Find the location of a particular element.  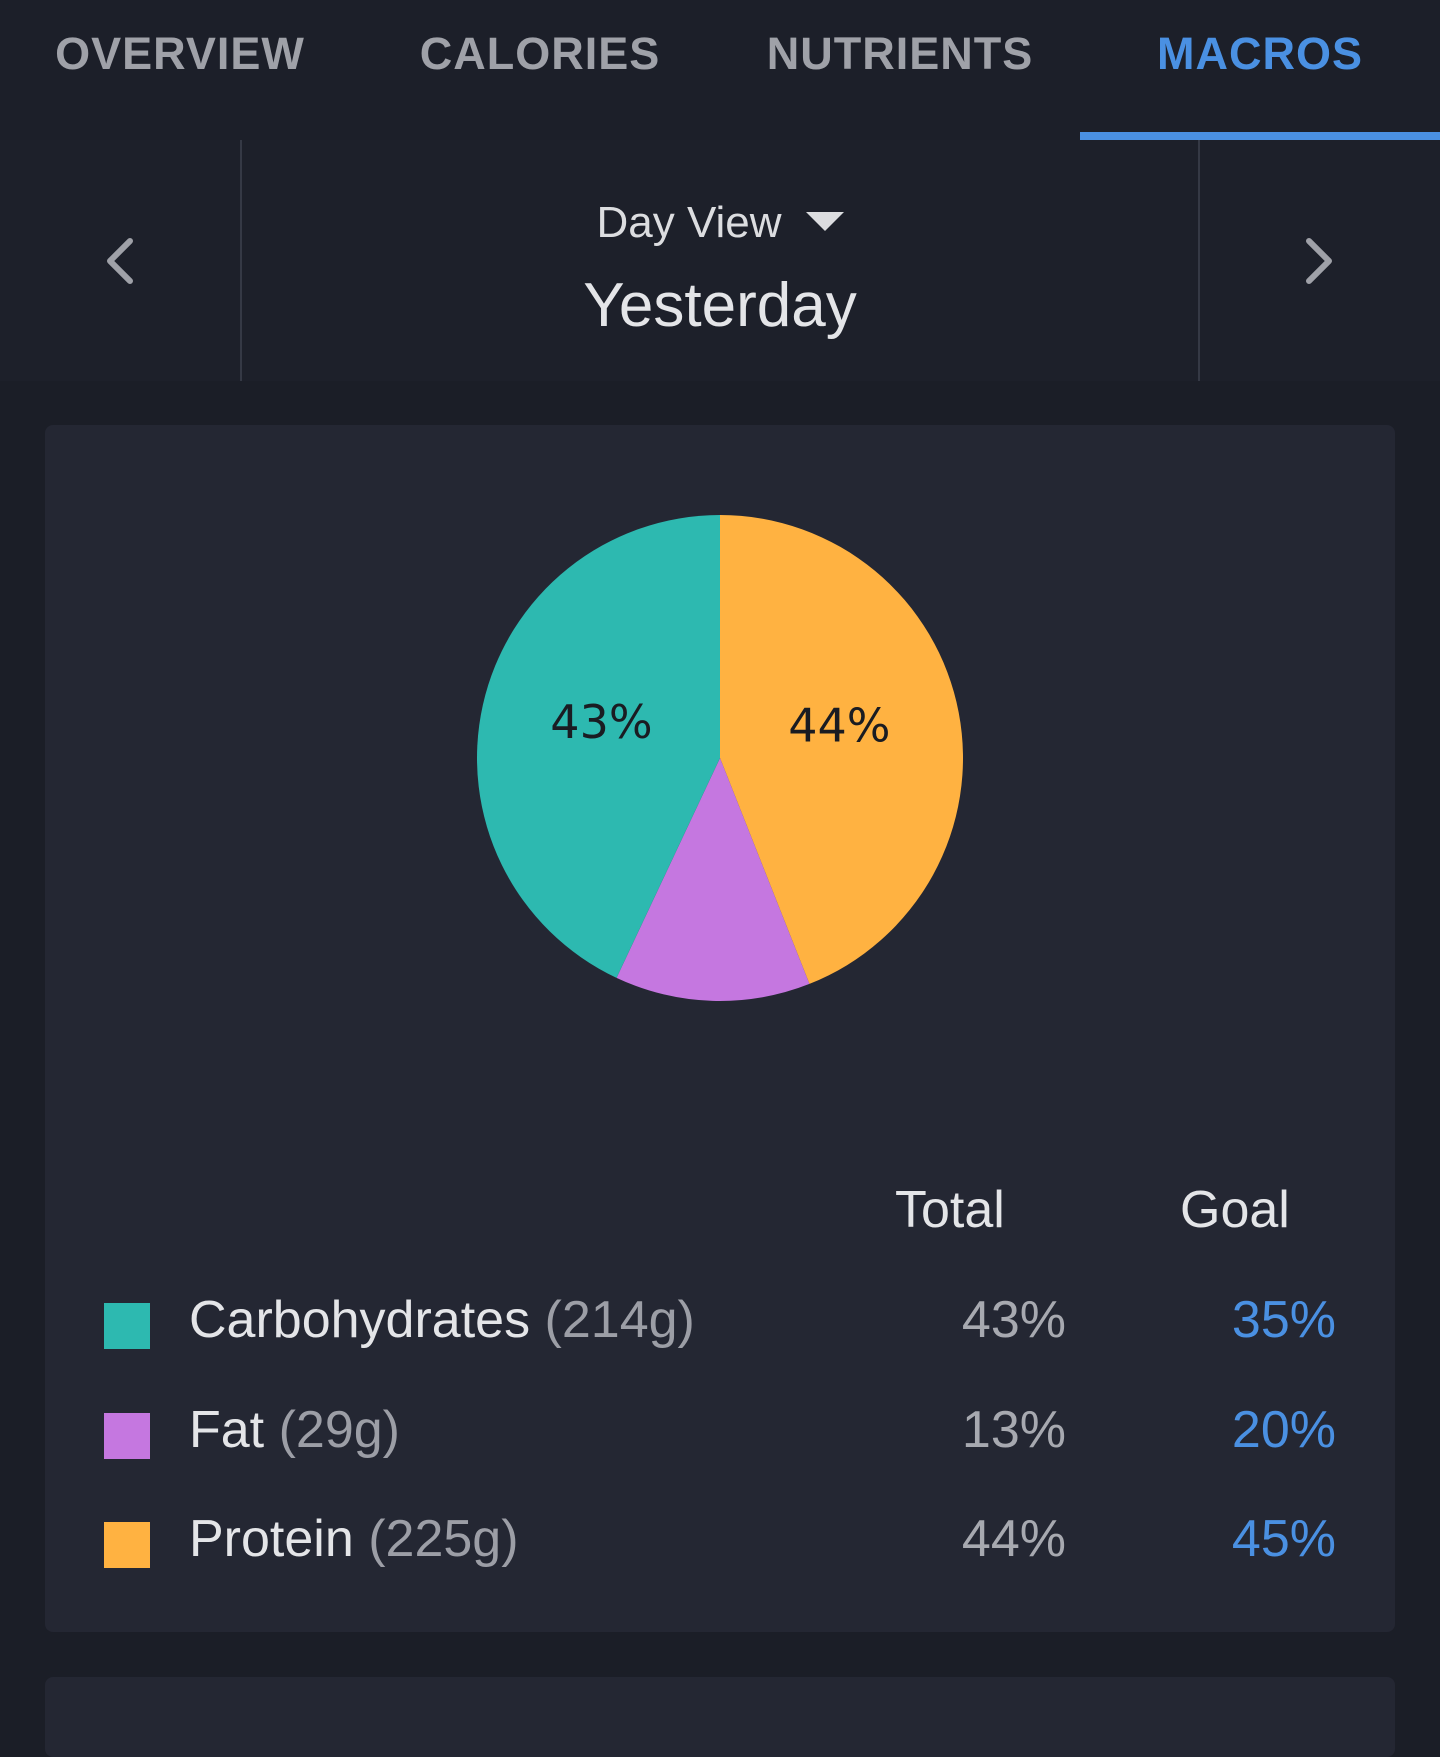

macro-grams: (214g) is located at coordinates (619, 1320).